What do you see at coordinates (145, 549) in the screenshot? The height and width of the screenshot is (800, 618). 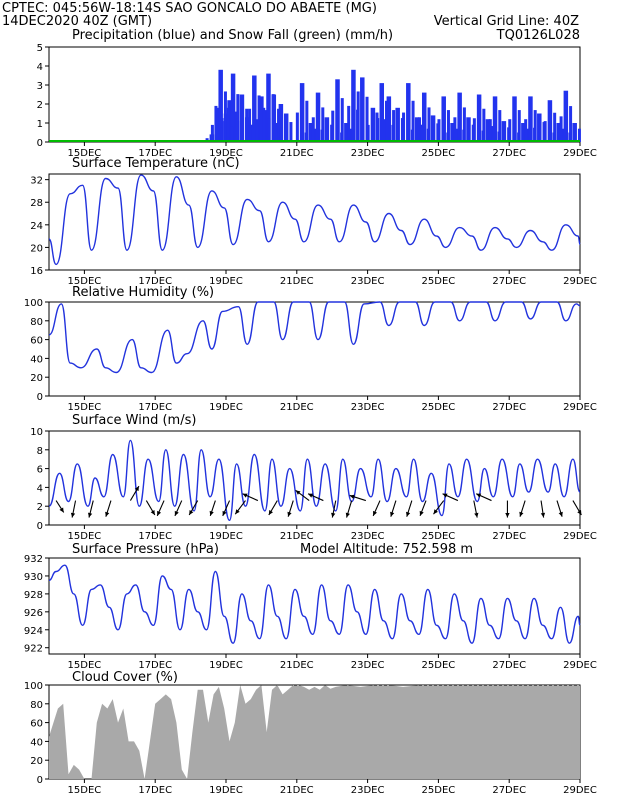 I see `pres-title: Surface Pressure (hPa)` at bounding box center [145, 549].